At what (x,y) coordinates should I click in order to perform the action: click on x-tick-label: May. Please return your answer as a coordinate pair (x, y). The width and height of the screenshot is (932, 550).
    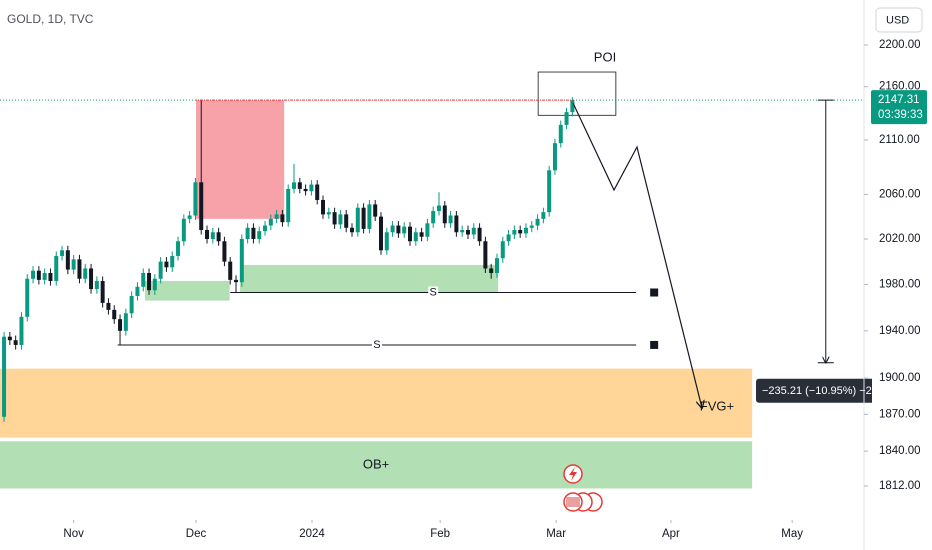
    Looking at the image, I should click on (792, 534).